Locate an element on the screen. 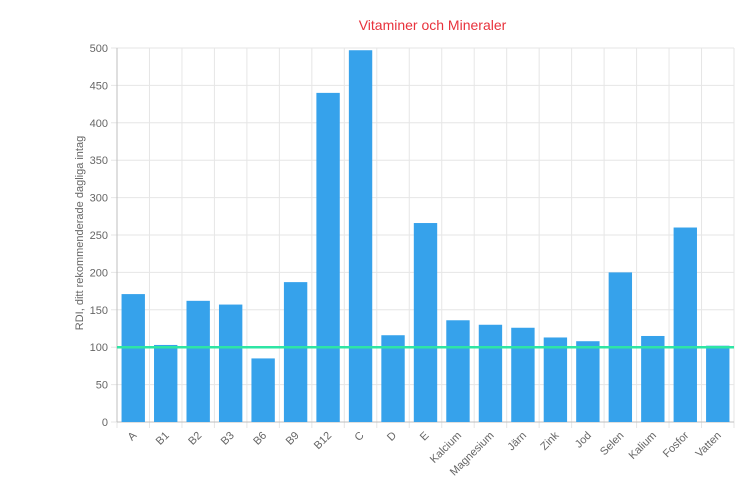 The width and height of the screenshot is (750, 483). bar-b9 is located at coordinates (295, 352).